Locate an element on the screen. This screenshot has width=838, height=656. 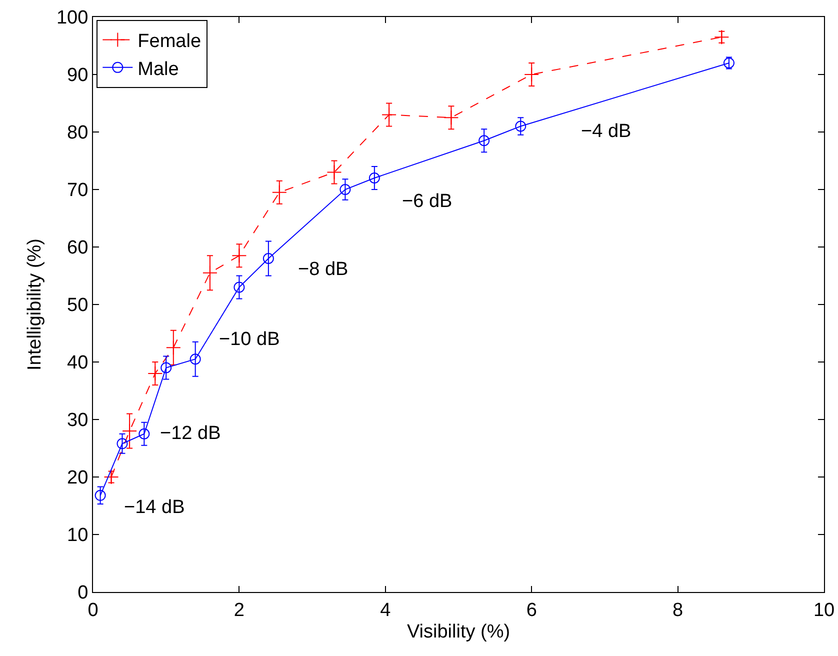
y-tick-label: 70 is located at coordinates (77, 191).